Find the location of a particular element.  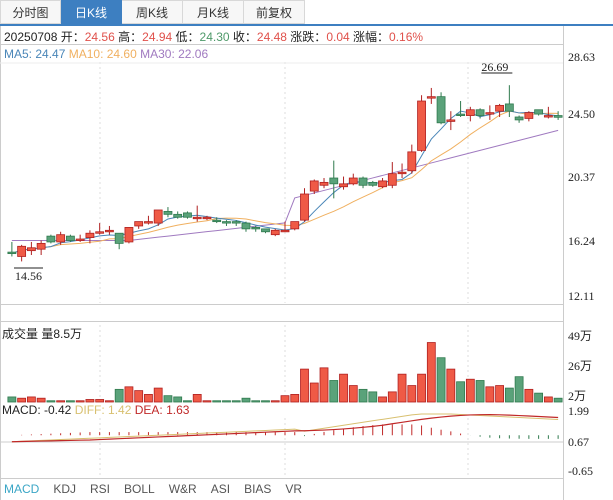

tab-3: 月K线 is located at coordinates (213, 12).